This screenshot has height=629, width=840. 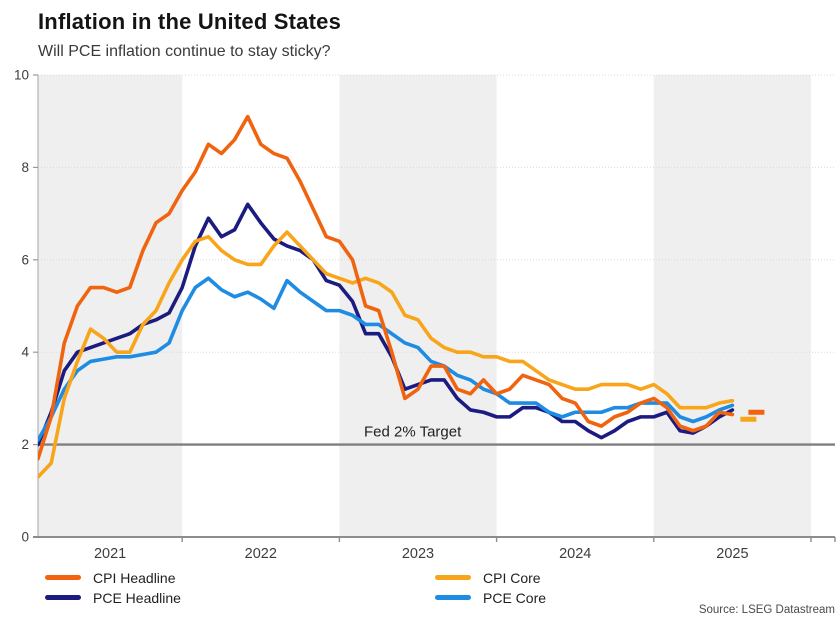 I want to click on year-band-2021, so click(x=110, y=306).